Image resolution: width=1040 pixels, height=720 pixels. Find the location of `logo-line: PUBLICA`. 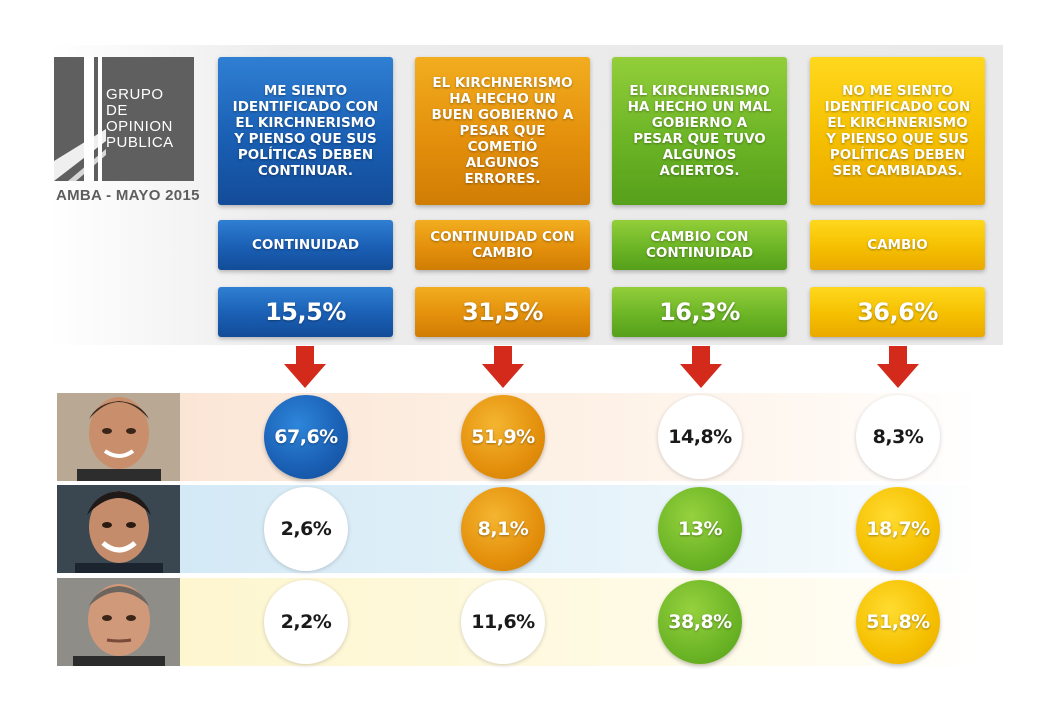

logo-line: PUBLICA is located at coordinates (140, 142).